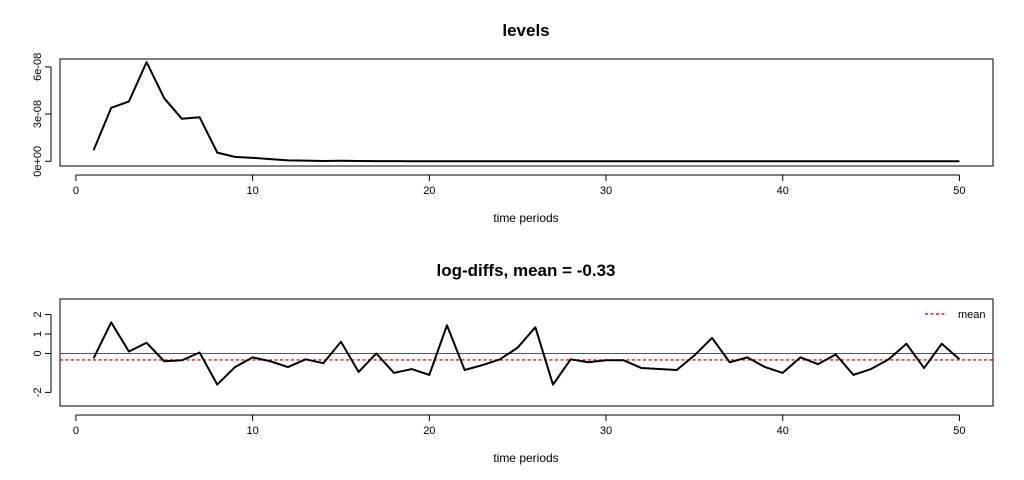 The image size is (1024, 480). Describe the element at coordinates (38, 334) in the screenshot. I see `y-tick-label: 1` at that location.